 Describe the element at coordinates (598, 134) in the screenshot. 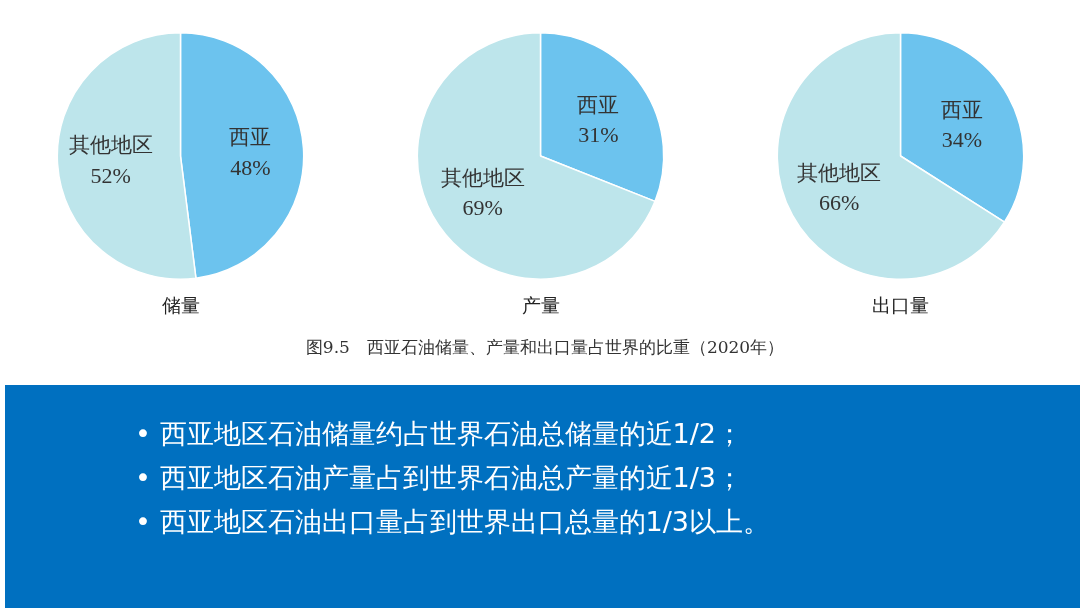

I see `data-label: 31%` at that location.